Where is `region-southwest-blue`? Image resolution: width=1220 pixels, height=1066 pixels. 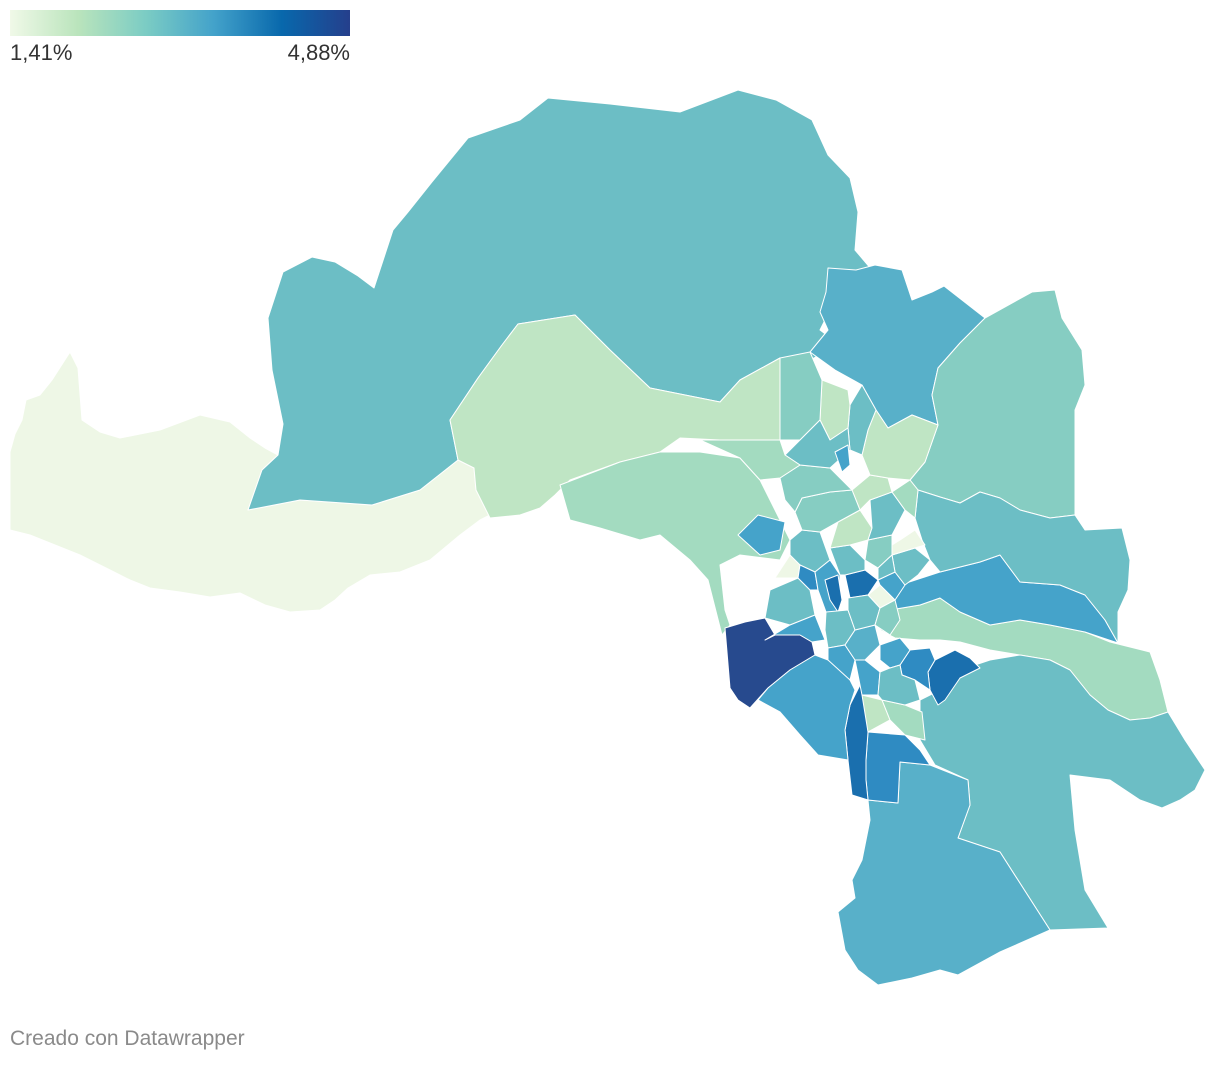 region-southwest-blue is located at coordinates (806, 707).